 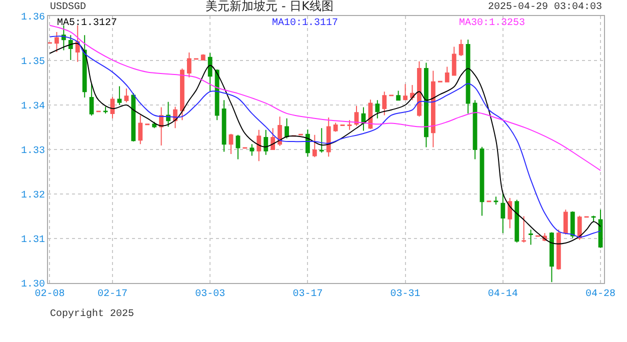 What do you see at coordinates (492, 23) in the screenshot?
I see `text: MA30:1.3253` at bounding box center [492, 23].